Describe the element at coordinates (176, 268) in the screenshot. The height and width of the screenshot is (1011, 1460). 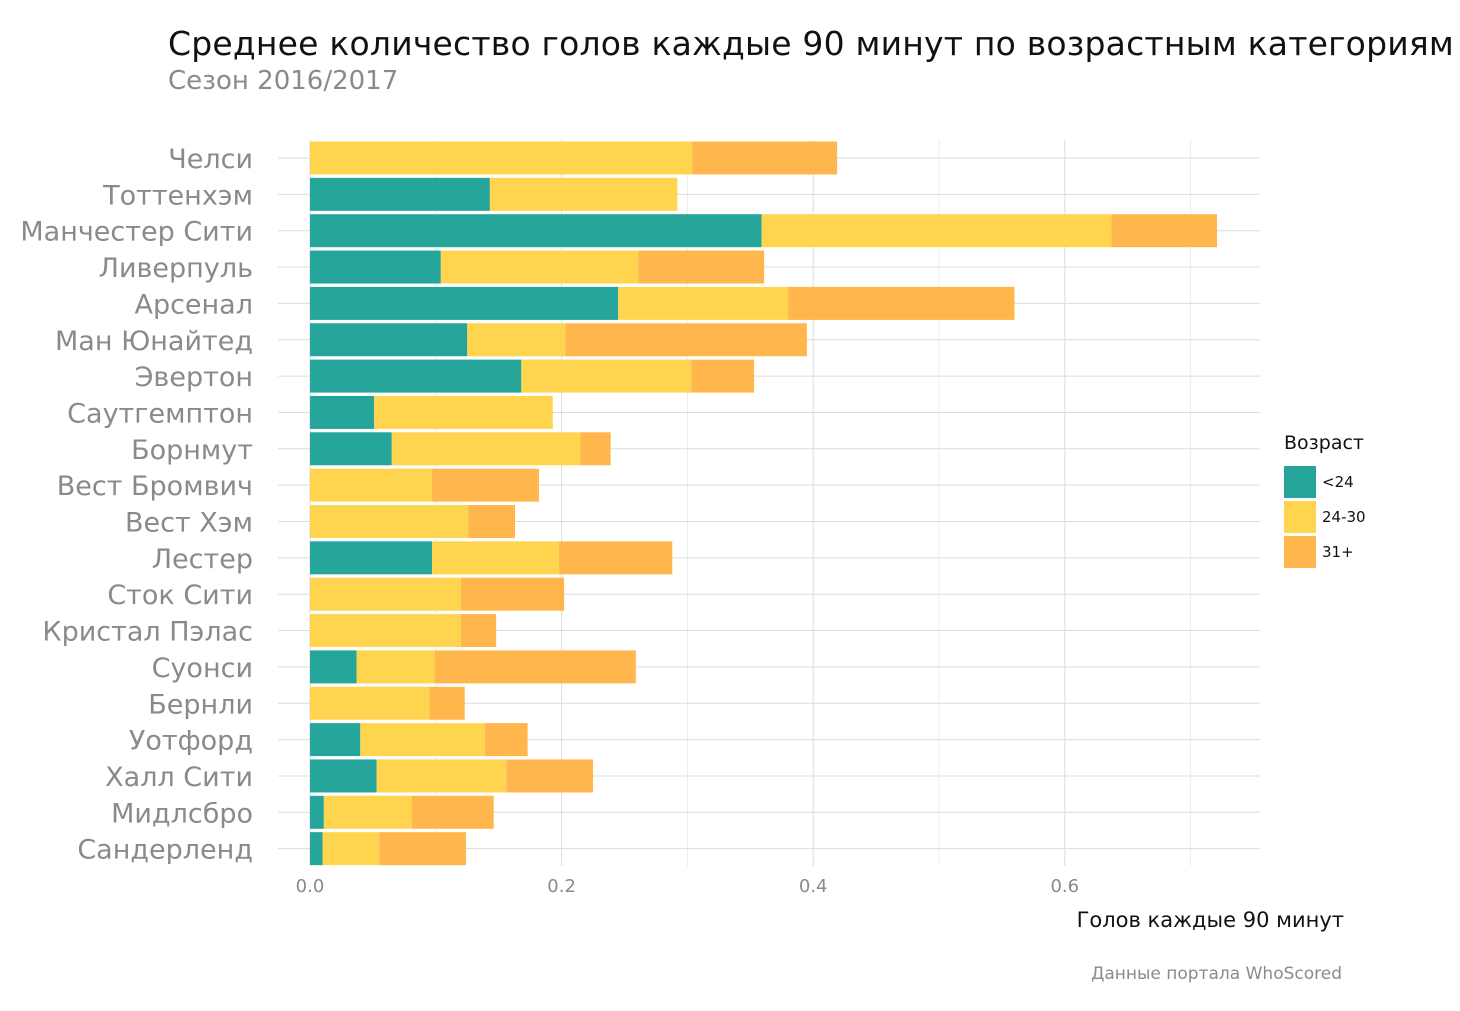
I see `y-tick-label: Ливерпуль` at that location.